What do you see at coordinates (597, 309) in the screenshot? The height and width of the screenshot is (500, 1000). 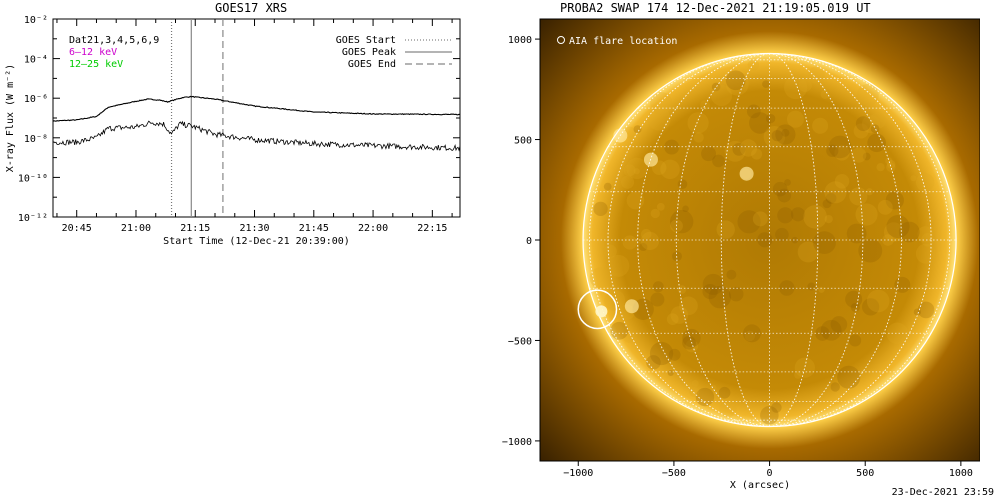 I see `flare-location-circle` at bounding box center [597, 309].